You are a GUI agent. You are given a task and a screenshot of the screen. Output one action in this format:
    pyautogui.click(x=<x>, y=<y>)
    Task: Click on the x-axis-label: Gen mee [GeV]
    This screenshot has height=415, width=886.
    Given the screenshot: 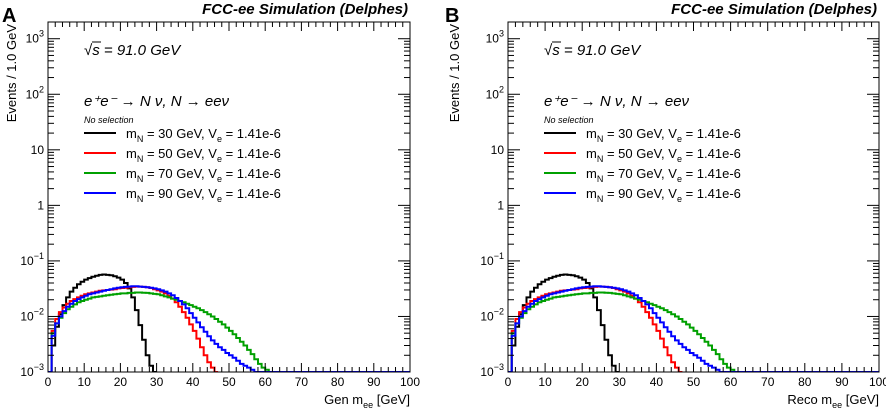 What is the action you would take?
    pyautogui.click(x=367, y=401)
    